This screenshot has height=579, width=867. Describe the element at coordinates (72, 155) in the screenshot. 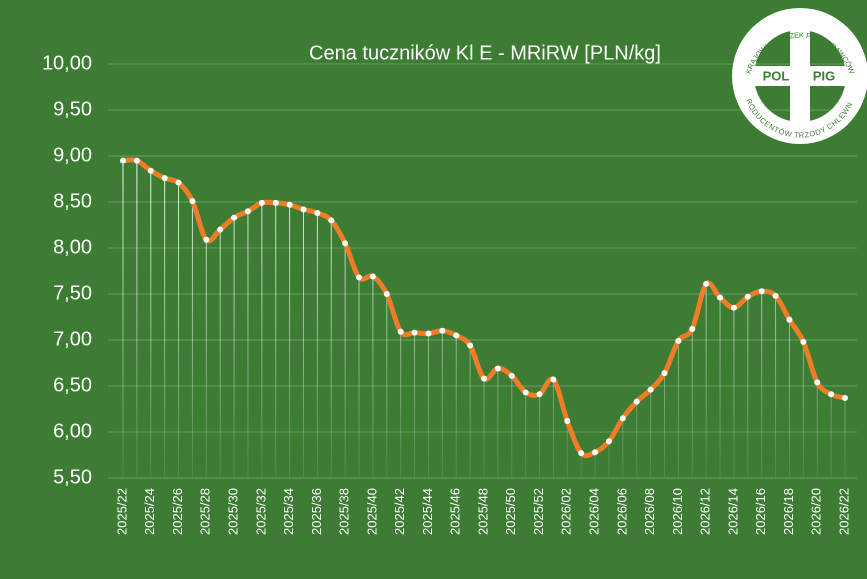

I see `y-tick-label: 9,00` at that location.